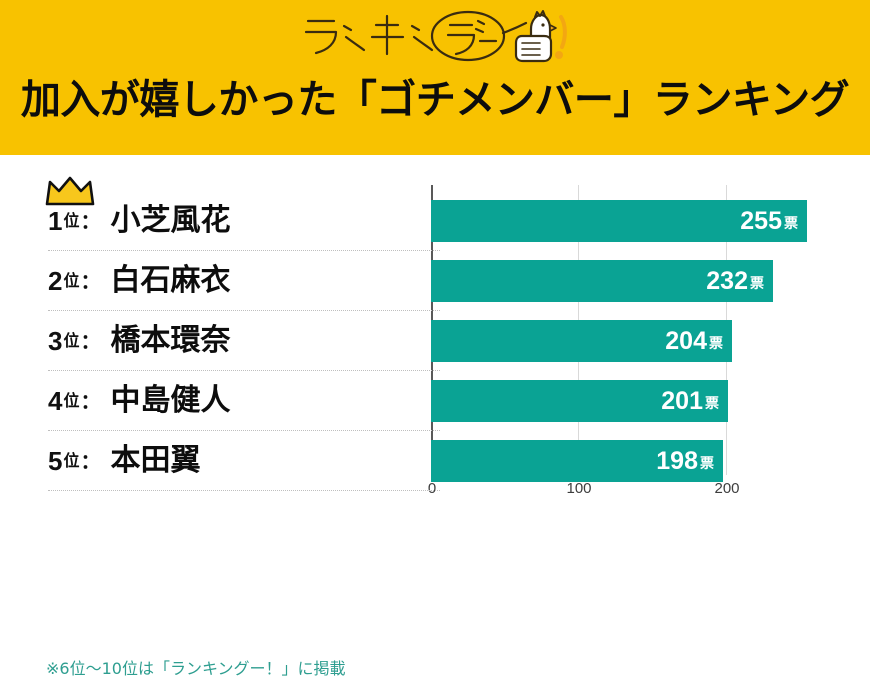 The image size is (870, 679). I want to click on bar-rank-4: 201 票, so click(579, 401).